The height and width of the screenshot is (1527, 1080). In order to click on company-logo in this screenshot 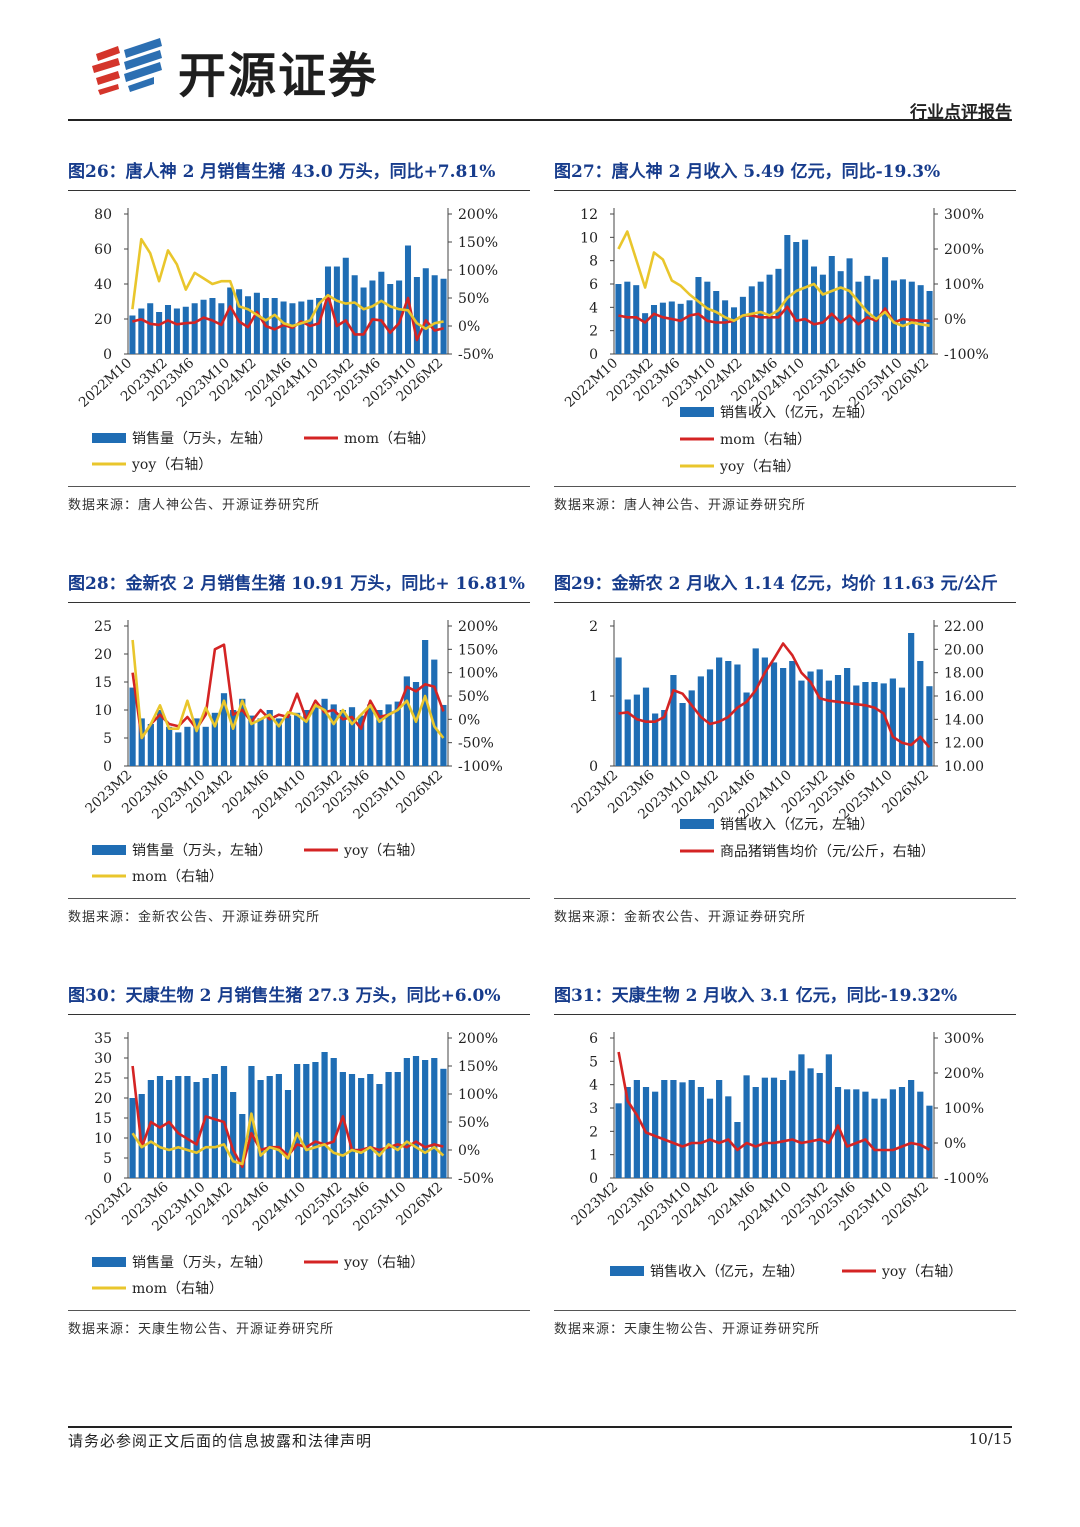, I will do `click(127, 66)`.